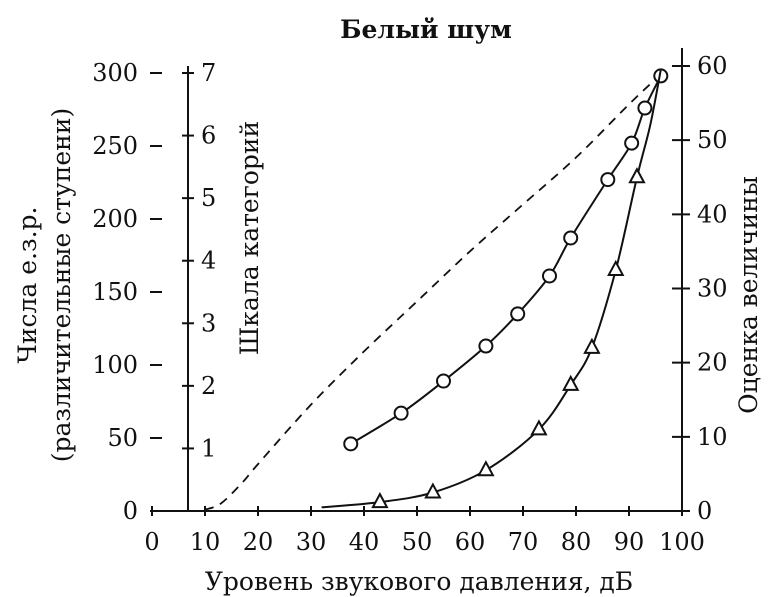  What do you see at coordinates (576, 542) in the screenshot?
I see `x-axis-tick-label: 80` at bounding box center [576, 542].